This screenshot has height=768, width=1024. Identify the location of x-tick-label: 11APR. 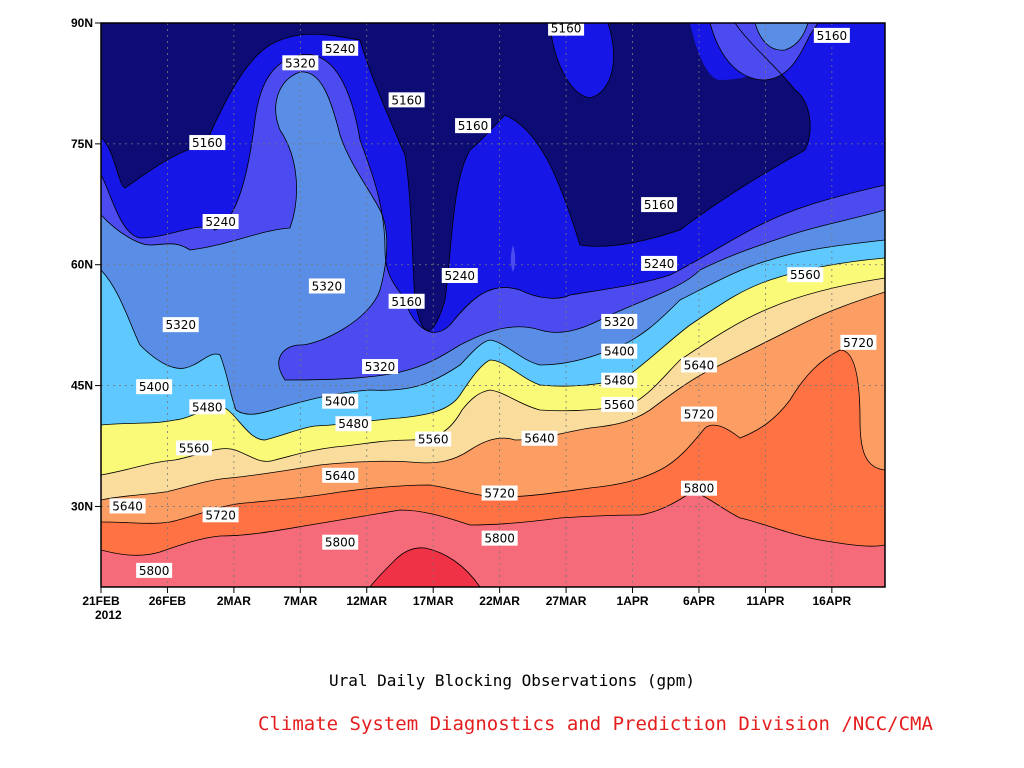
(765, 601).